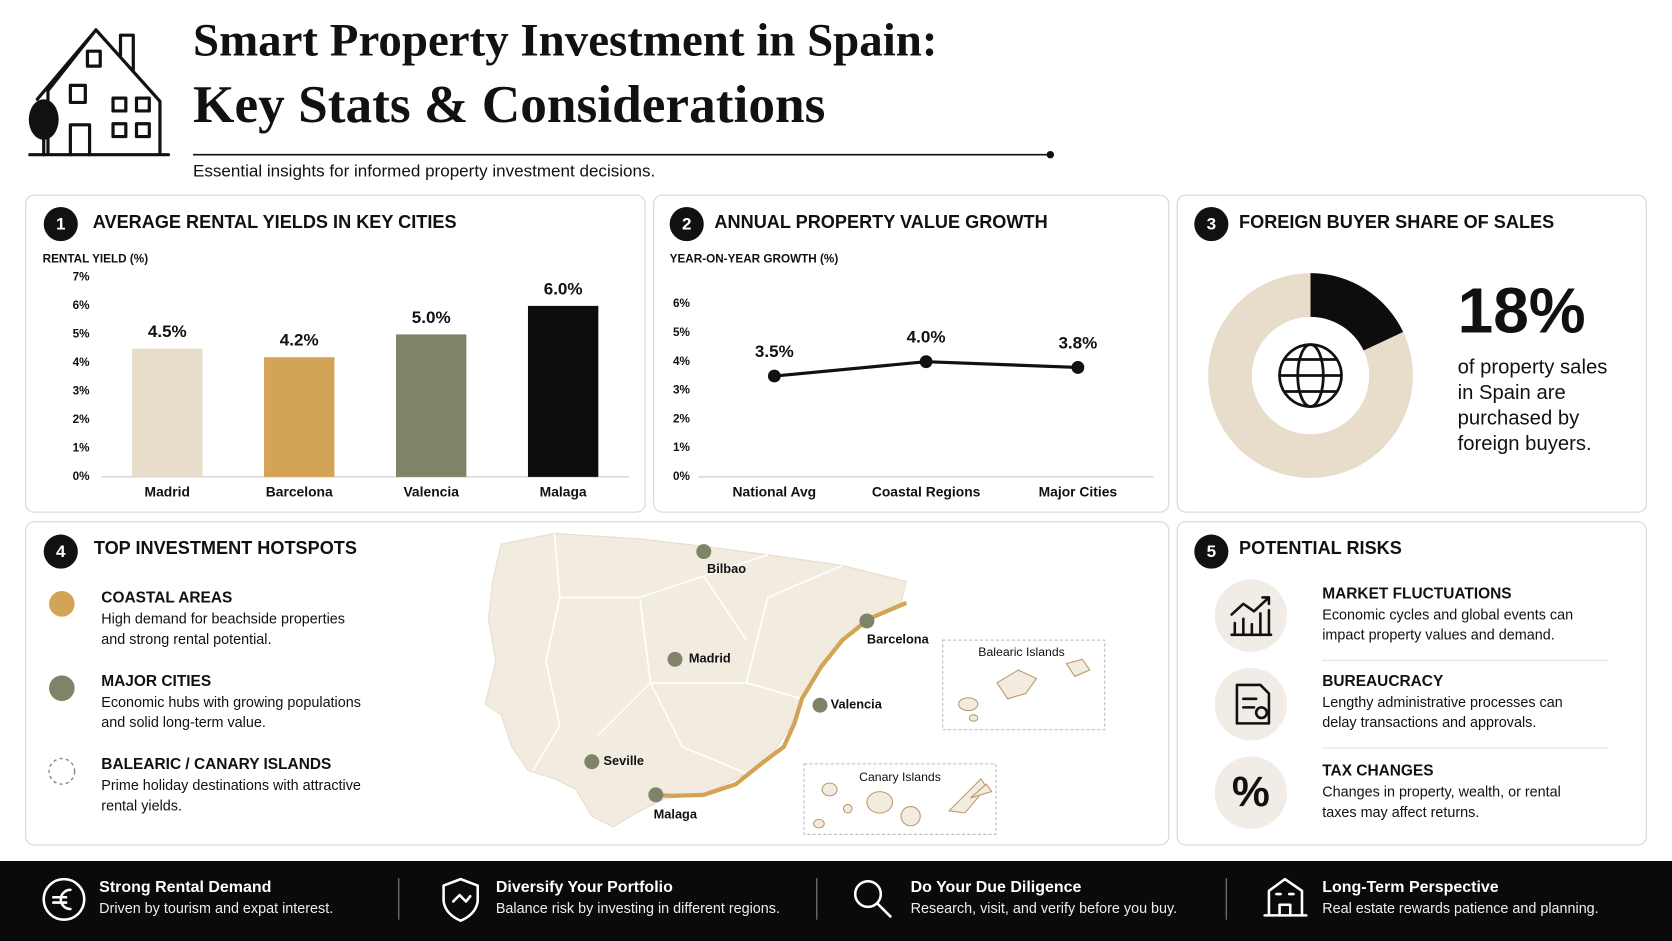 Image resolution: width=1672 pixels, height=941 pixels. Describe the element at coordinates (166, 598) in the screenshot. I see `item-title: COASTAL AREAS` at that location.